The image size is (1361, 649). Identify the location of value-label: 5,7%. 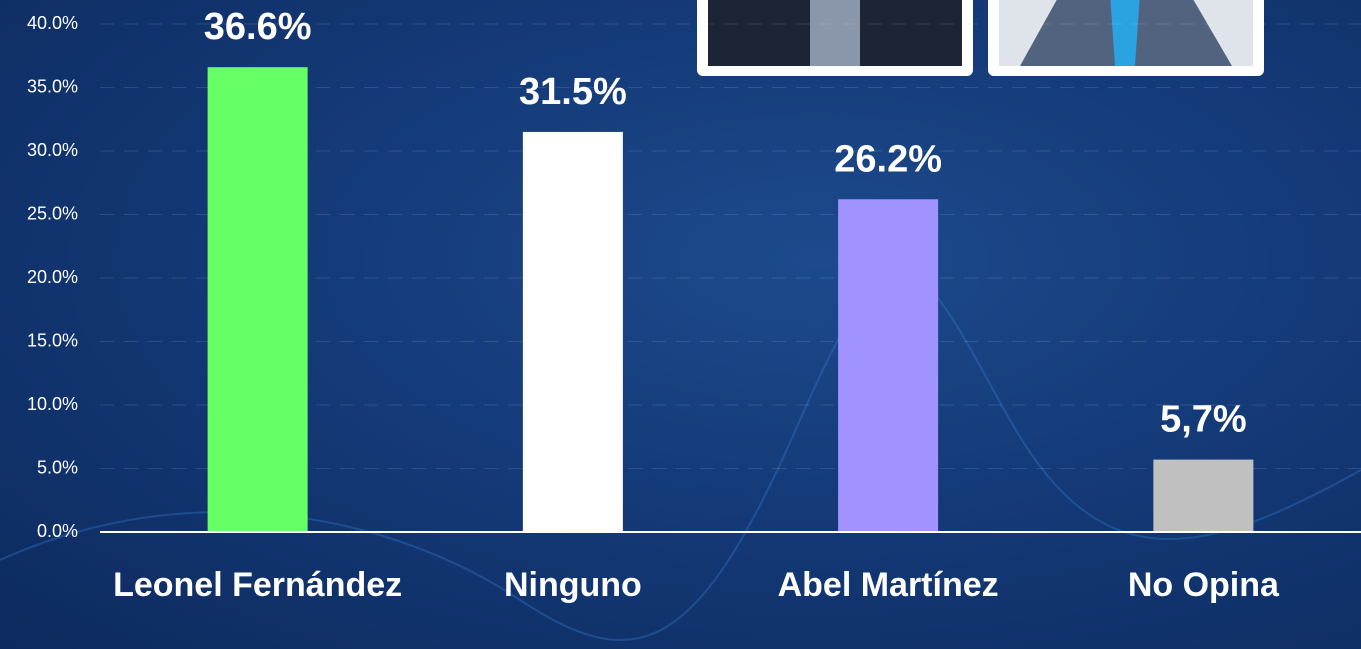
(1203, 420).